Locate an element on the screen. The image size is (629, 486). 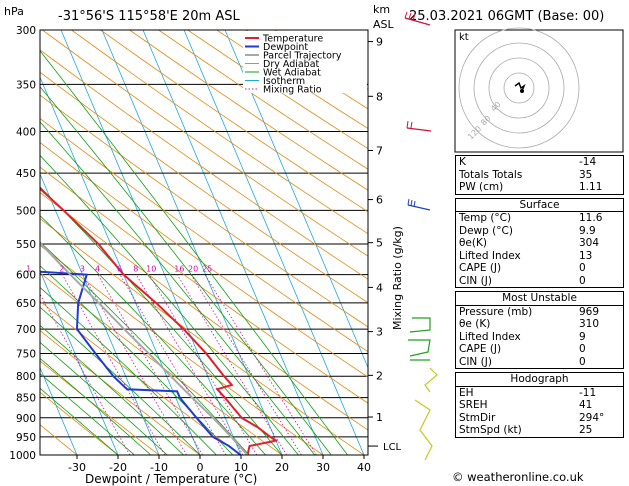
hpa-label: hPa is located at coordinates (14, 11).